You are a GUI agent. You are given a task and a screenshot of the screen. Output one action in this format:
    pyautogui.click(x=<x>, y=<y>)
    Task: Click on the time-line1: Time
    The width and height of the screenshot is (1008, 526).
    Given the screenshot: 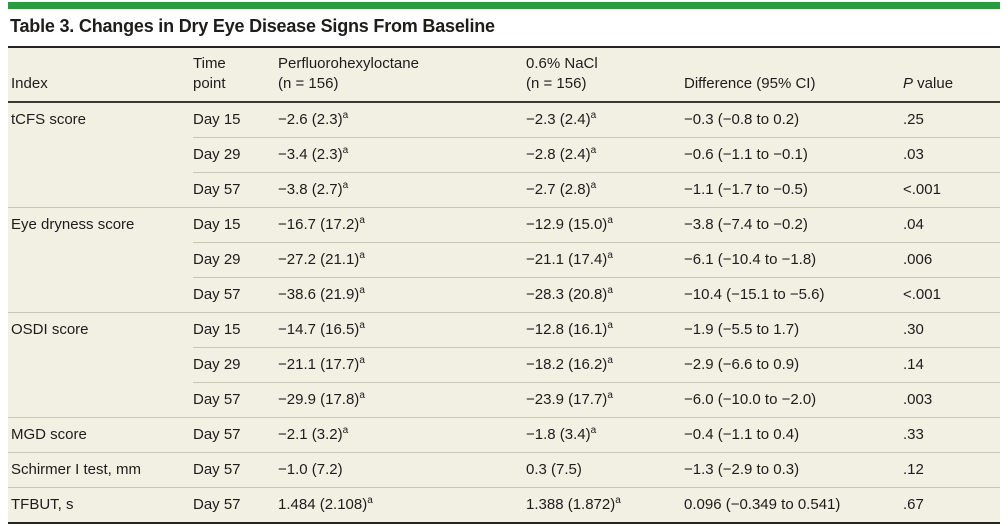 What is the action you would take?
    pyautogui.click(x=209, y=63)
    